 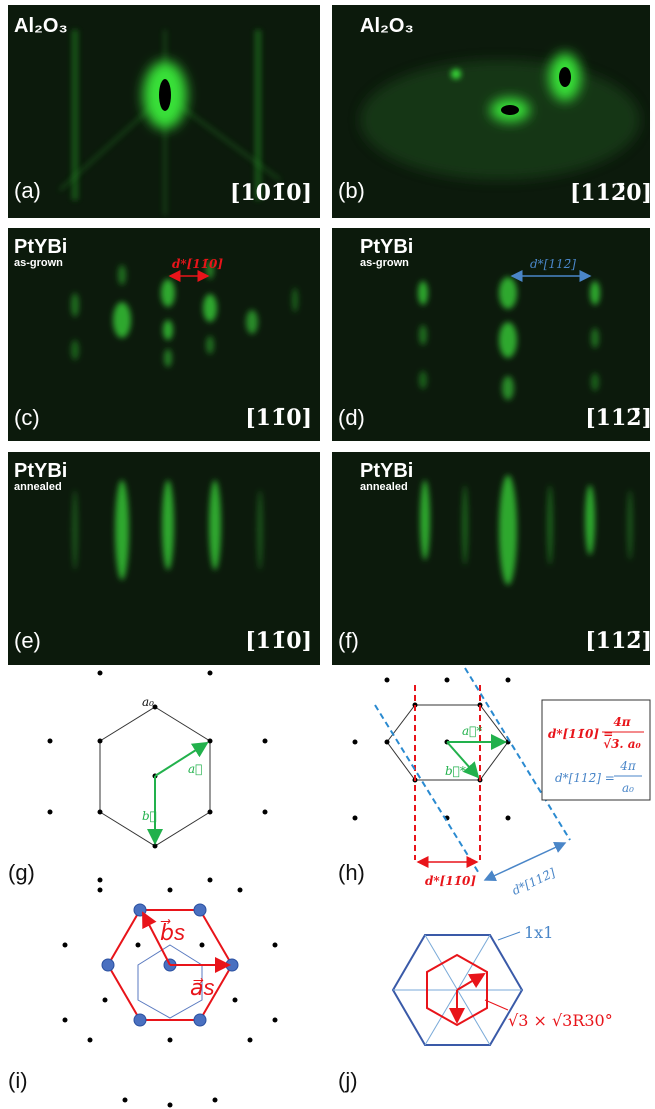 What do you see at coordinates (492, 334) in the screenshot?
I see `rheed-d: d*[112̄] (d) PtYBi as-grown [112̄]` at bounding box center [492, 334].